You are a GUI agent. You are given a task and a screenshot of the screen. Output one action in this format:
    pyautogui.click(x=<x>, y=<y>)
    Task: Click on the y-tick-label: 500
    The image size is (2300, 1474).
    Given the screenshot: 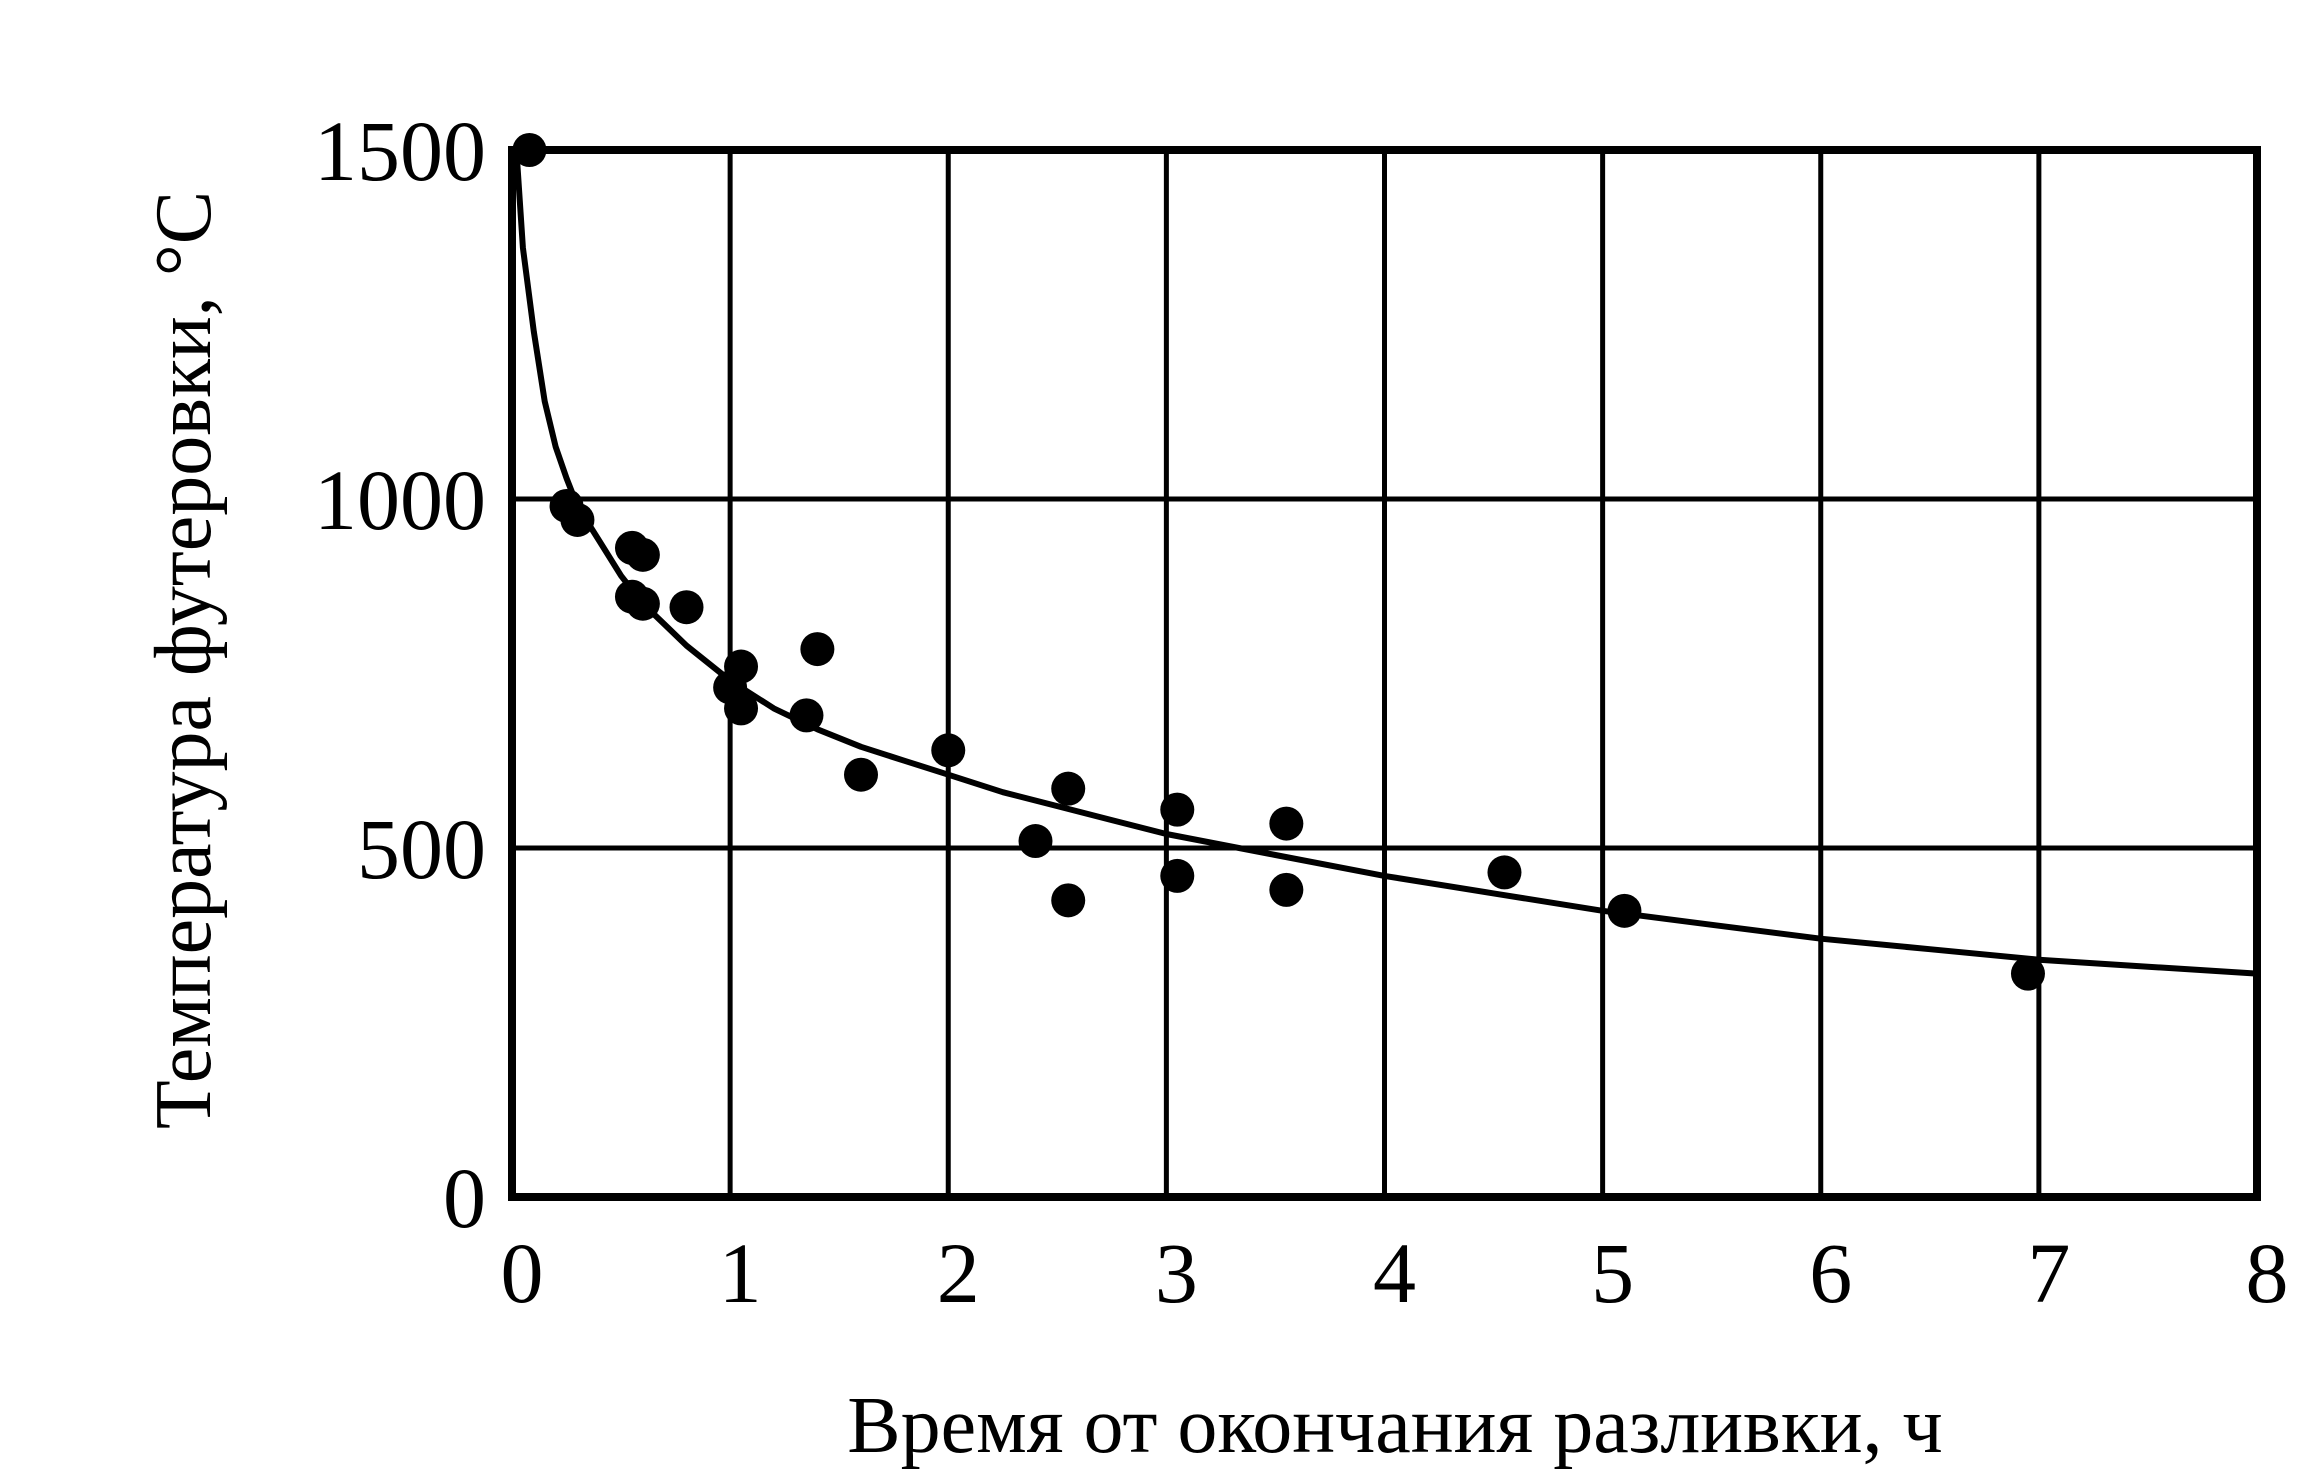 What is the action you would take?
    pyautogui.click(x=421, y=849)
    